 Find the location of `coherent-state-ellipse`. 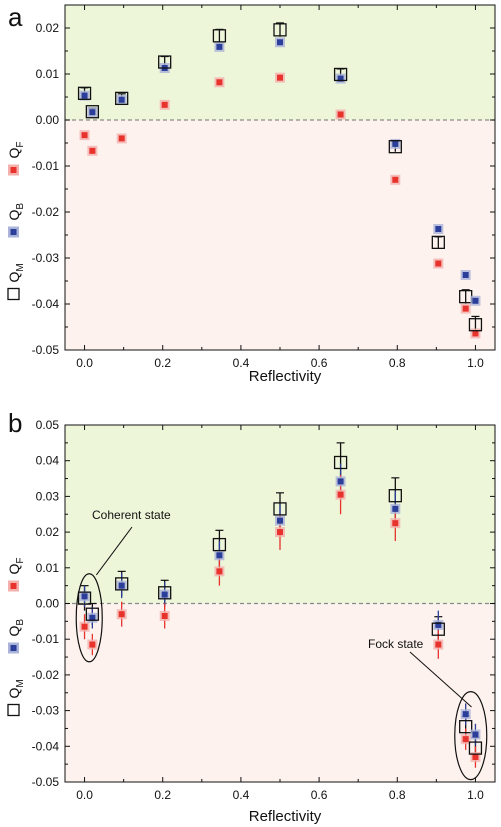

coherent-state-ellipse is located at coordinates (89, 618).